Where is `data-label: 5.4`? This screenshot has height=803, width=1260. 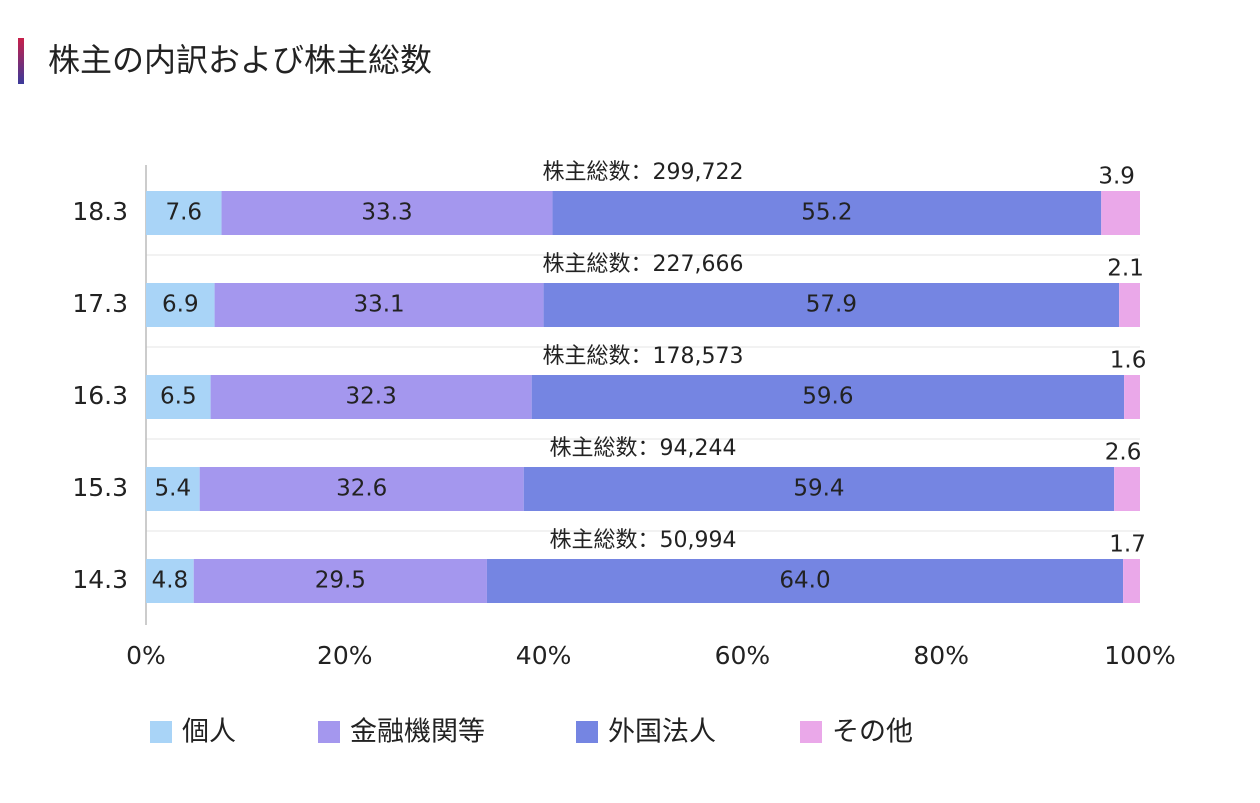 data-label: 5.4 is located at coordinates (173, 489).